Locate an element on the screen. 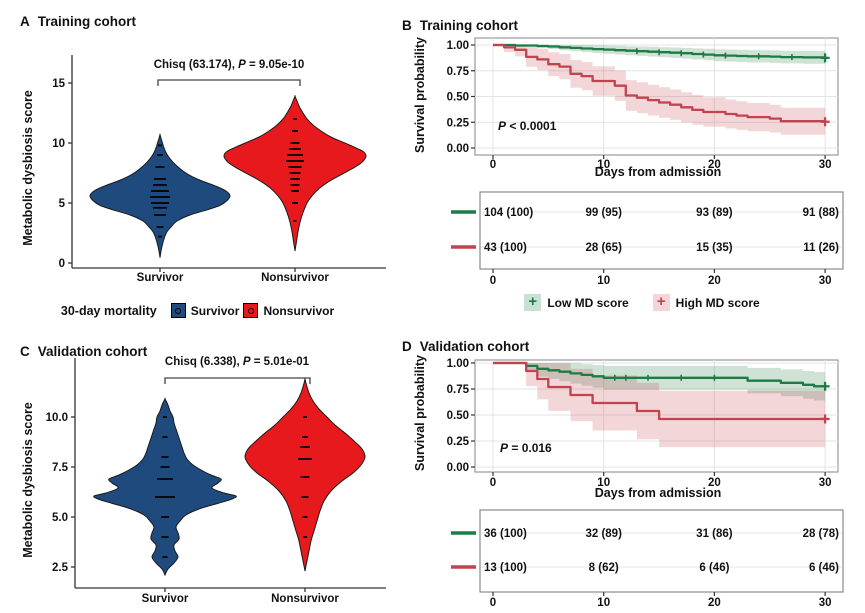 The image size is (865, 613). svg-text: 15 is located at coordinates (58, 84).